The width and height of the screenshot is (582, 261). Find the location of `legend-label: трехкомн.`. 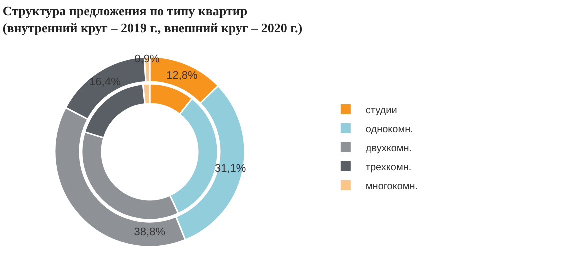

legend-label: трехкомн. is located at coordinates (389, 168).